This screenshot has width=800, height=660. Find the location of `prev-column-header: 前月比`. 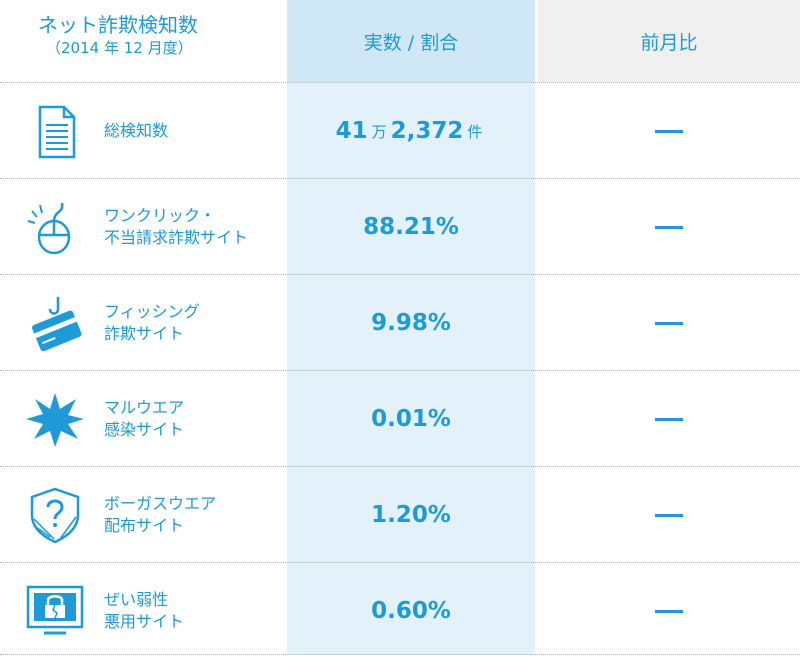

prev-column-header: 前月比 is located at coordinates (669, 42).